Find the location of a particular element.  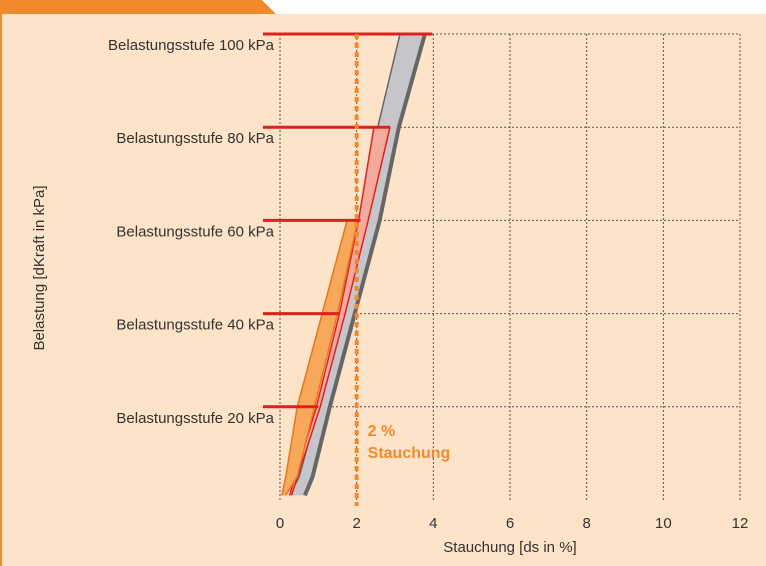

y-tick-label: Belastungsstufe 100 kPa is located at coordinates (191, 45).